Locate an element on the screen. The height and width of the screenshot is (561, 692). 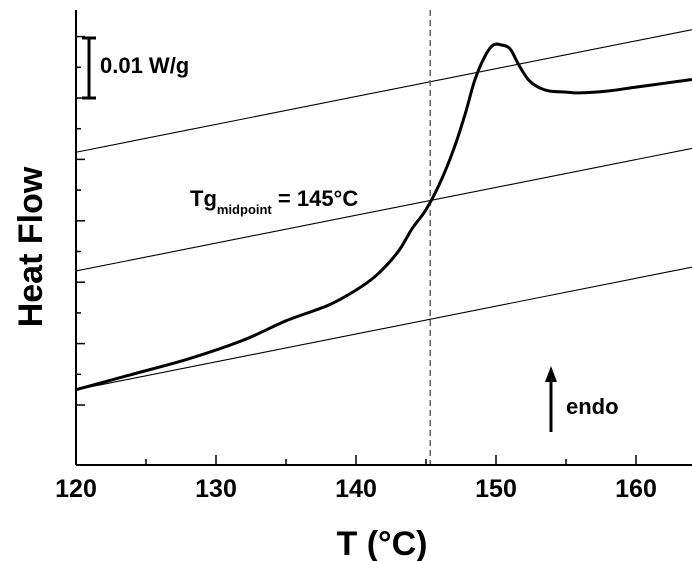
endo-indicator: endo is located at coordinates (582, 399).